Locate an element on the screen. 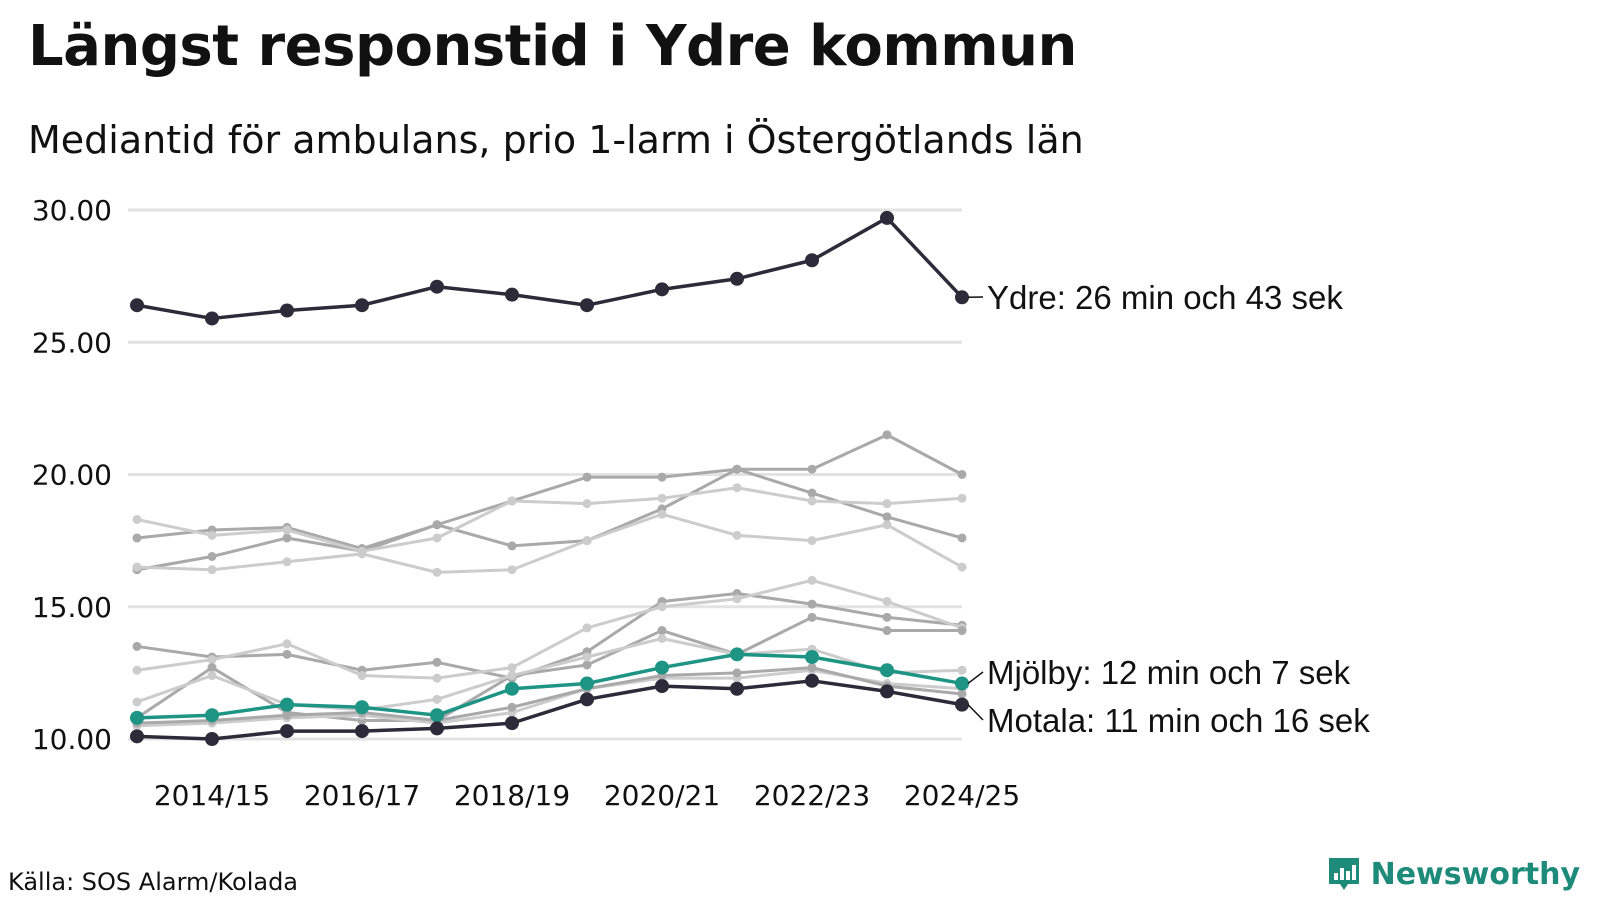 The image size is (1600, 900). series-motala is located at coordinates (549, 709).